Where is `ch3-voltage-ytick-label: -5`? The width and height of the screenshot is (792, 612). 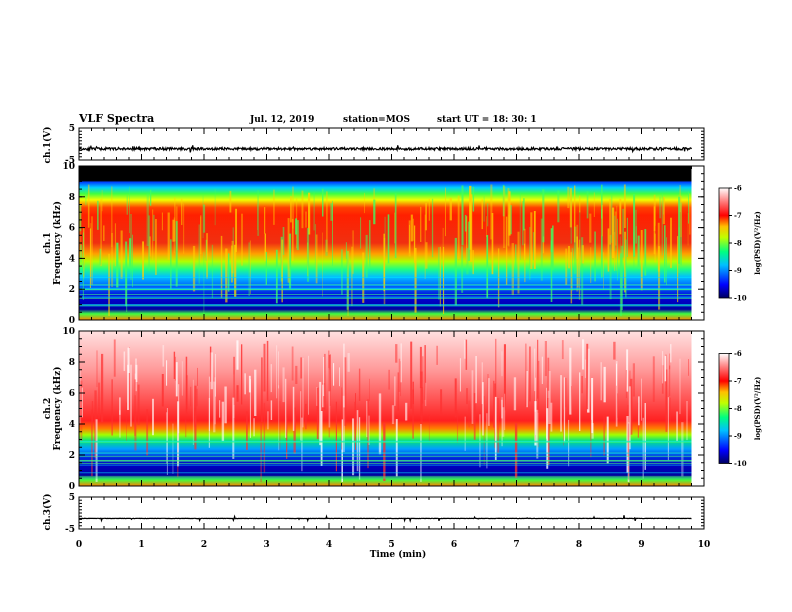
ch3-voltage-ytick-label: -5 is located at coordinates (70, 530).